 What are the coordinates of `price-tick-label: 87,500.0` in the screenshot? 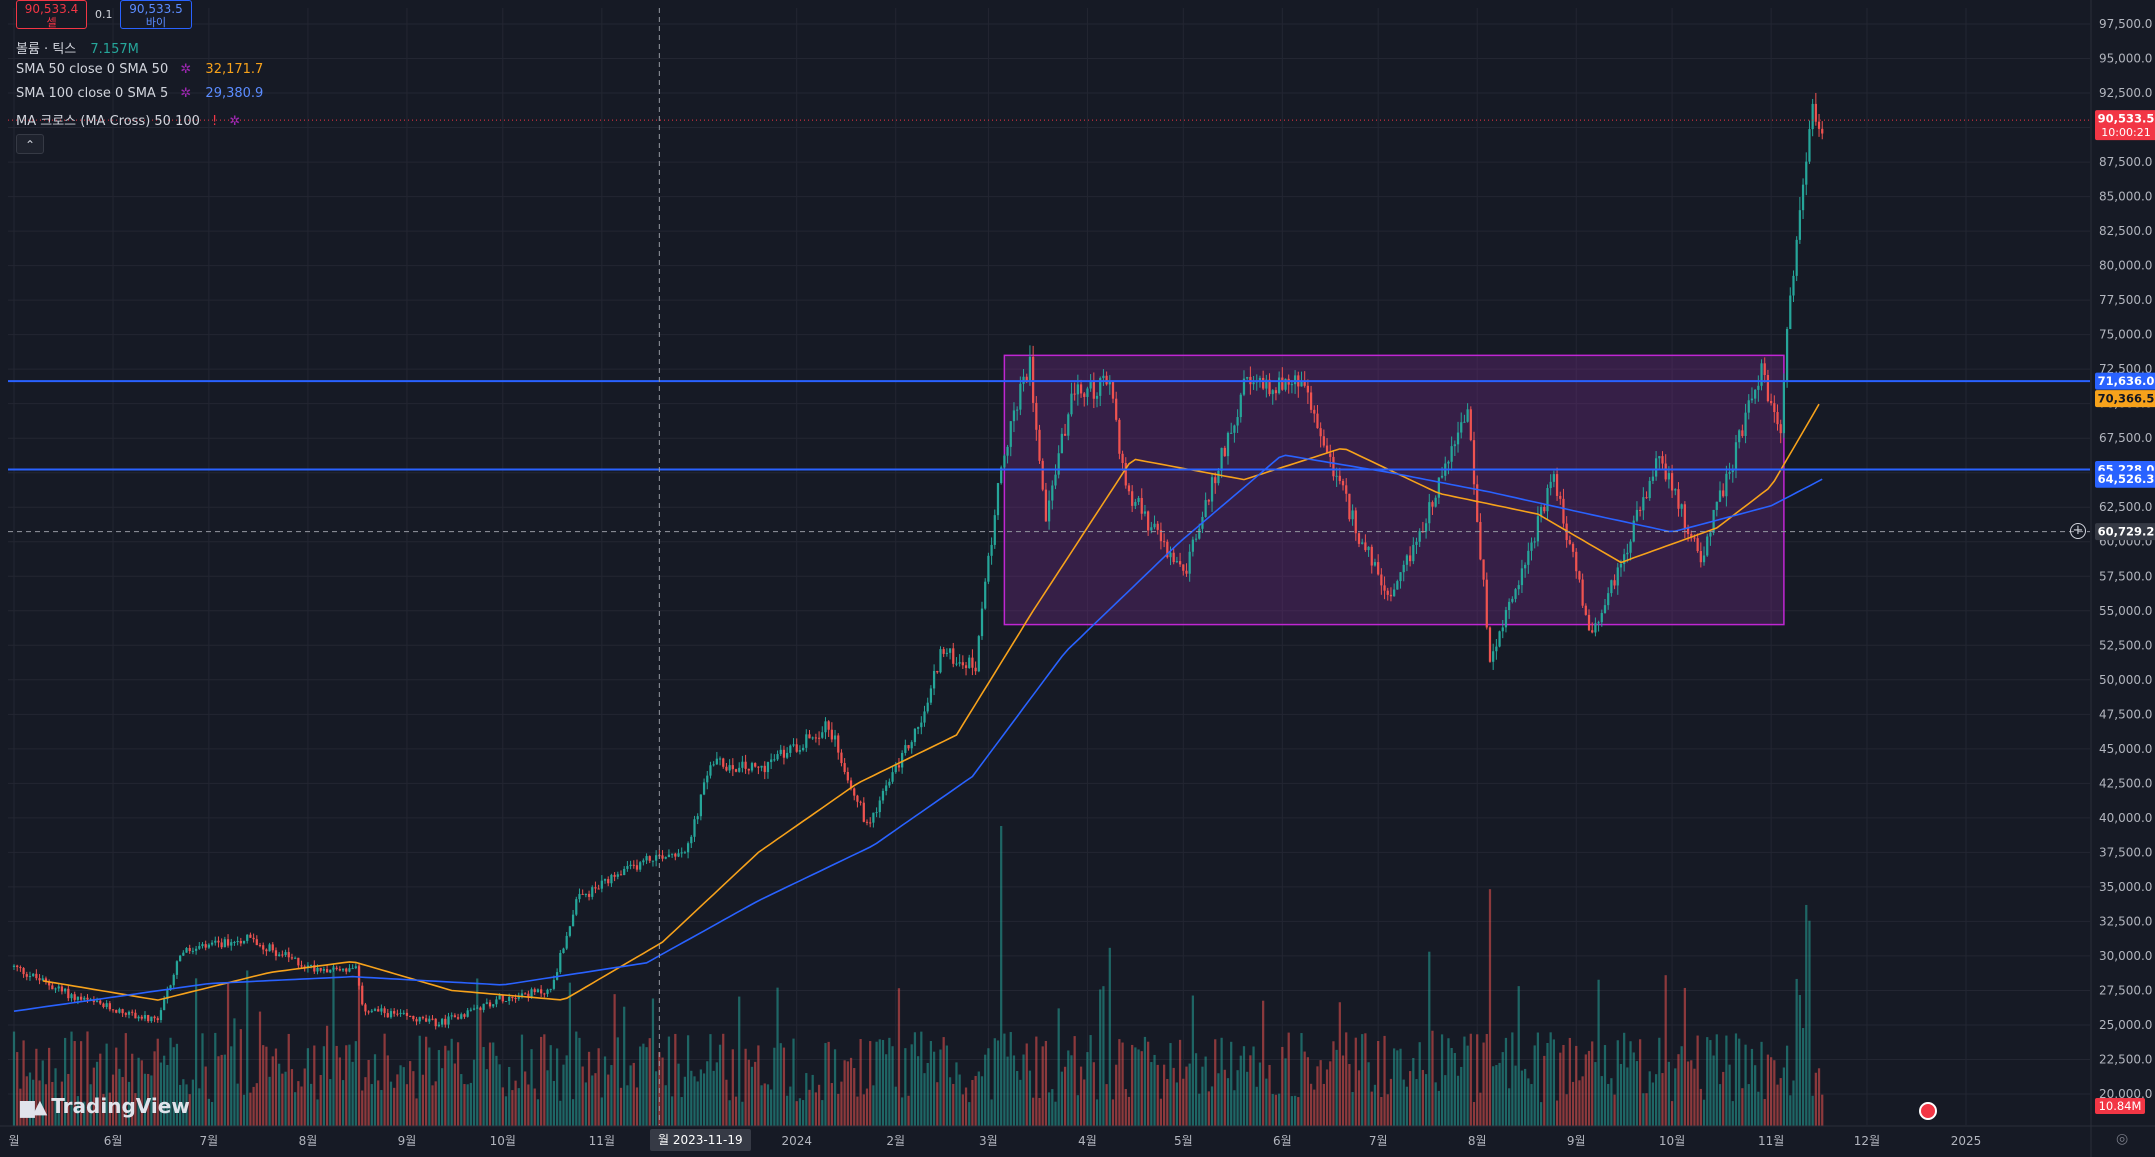 It's located at (2125, 162).